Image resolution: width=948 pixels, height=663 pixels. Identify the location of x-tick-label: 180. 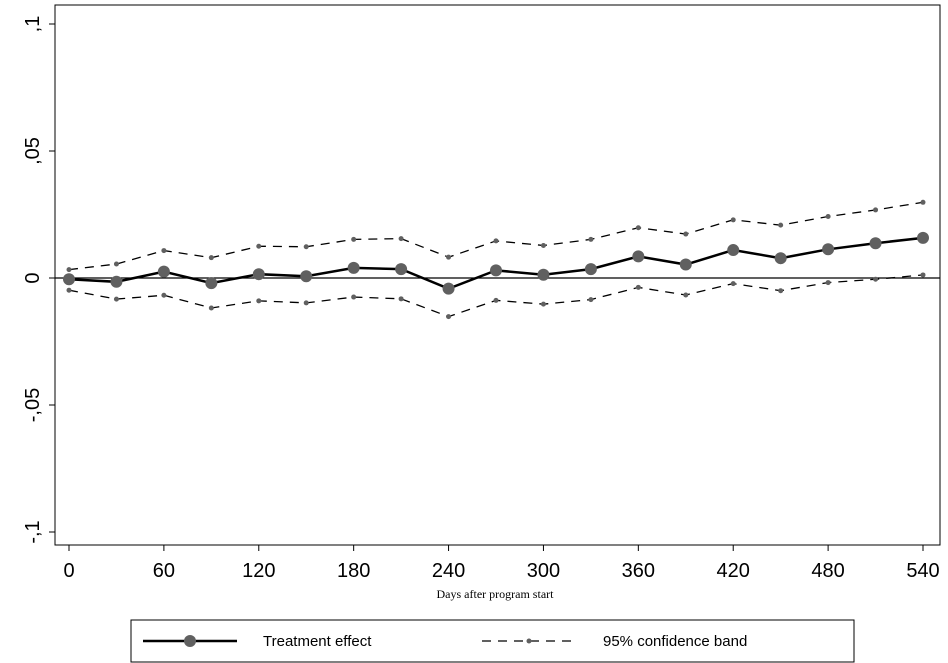
(353, 571).